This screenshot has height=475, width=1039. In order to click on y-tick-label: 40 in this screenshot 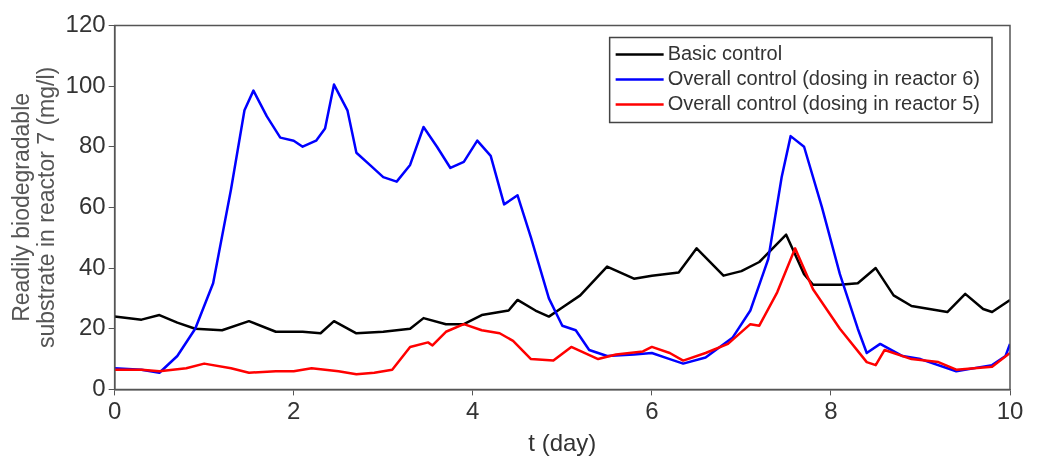, I will do `click(92, 266)`.